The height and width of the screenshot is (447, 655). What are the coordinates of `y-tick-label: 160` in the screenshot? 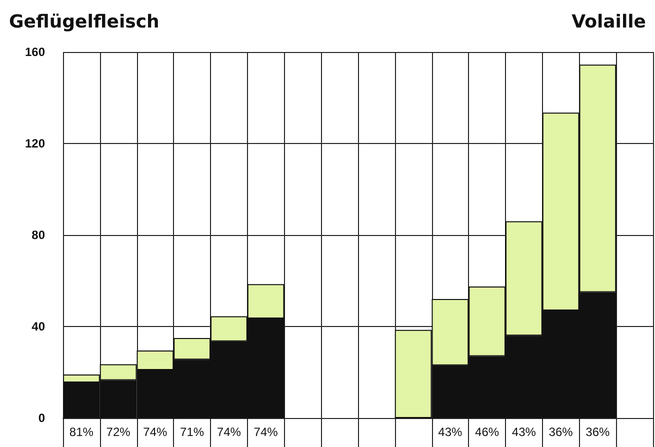 It's located at (35, 52).